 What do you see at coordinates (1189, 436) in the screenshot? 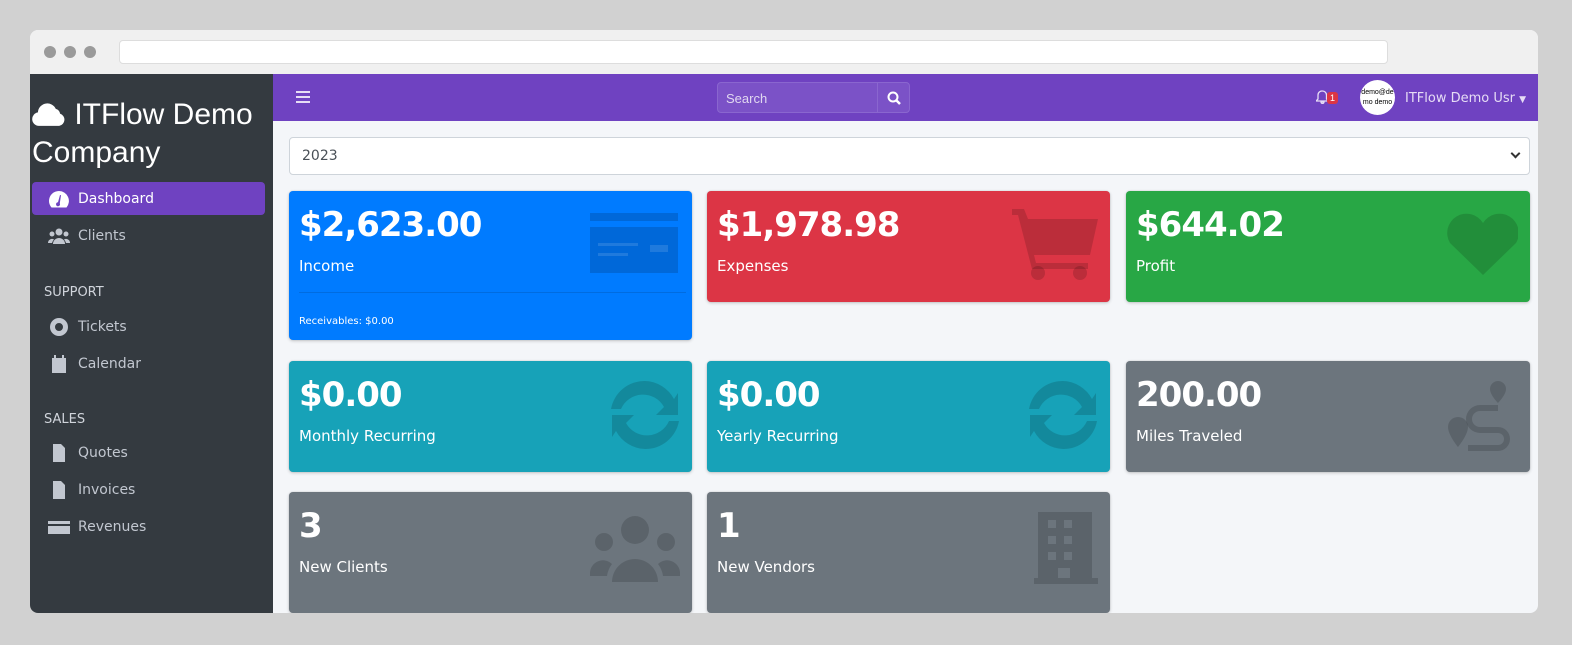
I see `card-label: Miles Traveled` at bounding box center [1189, 436].